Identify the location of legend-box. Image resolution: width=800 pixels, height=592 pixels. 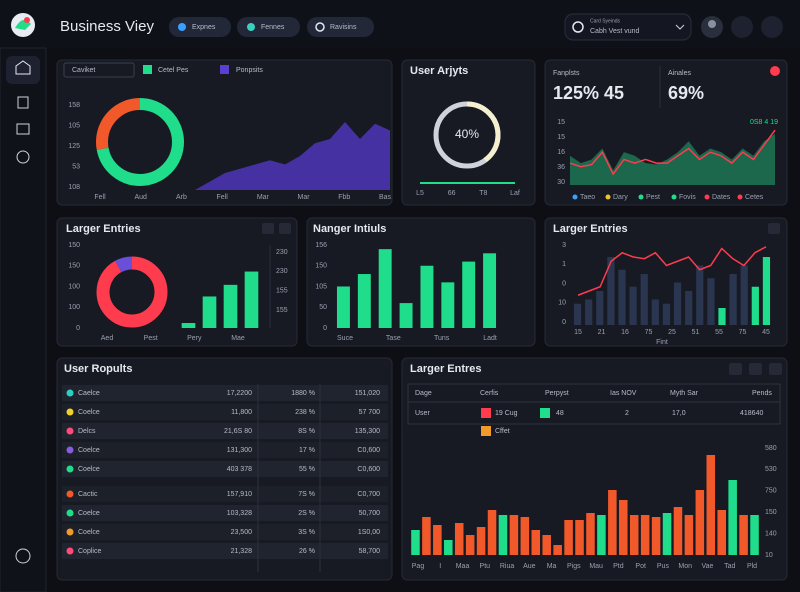
(99, 70).